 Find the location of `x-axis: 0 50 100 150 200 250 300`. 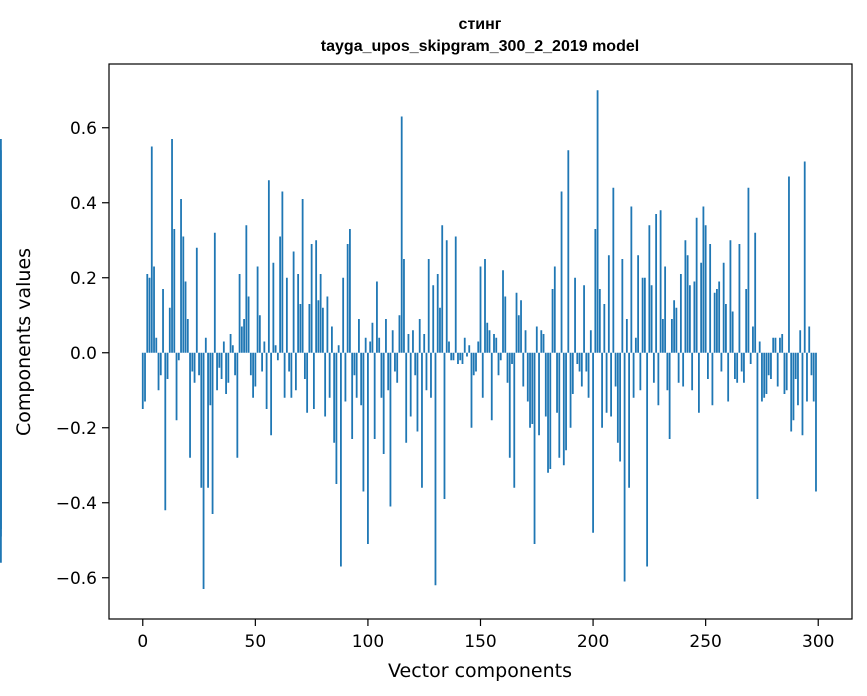

x-axis: 0 50 100 150 200 250 300 is located at coordinates (485, 635).